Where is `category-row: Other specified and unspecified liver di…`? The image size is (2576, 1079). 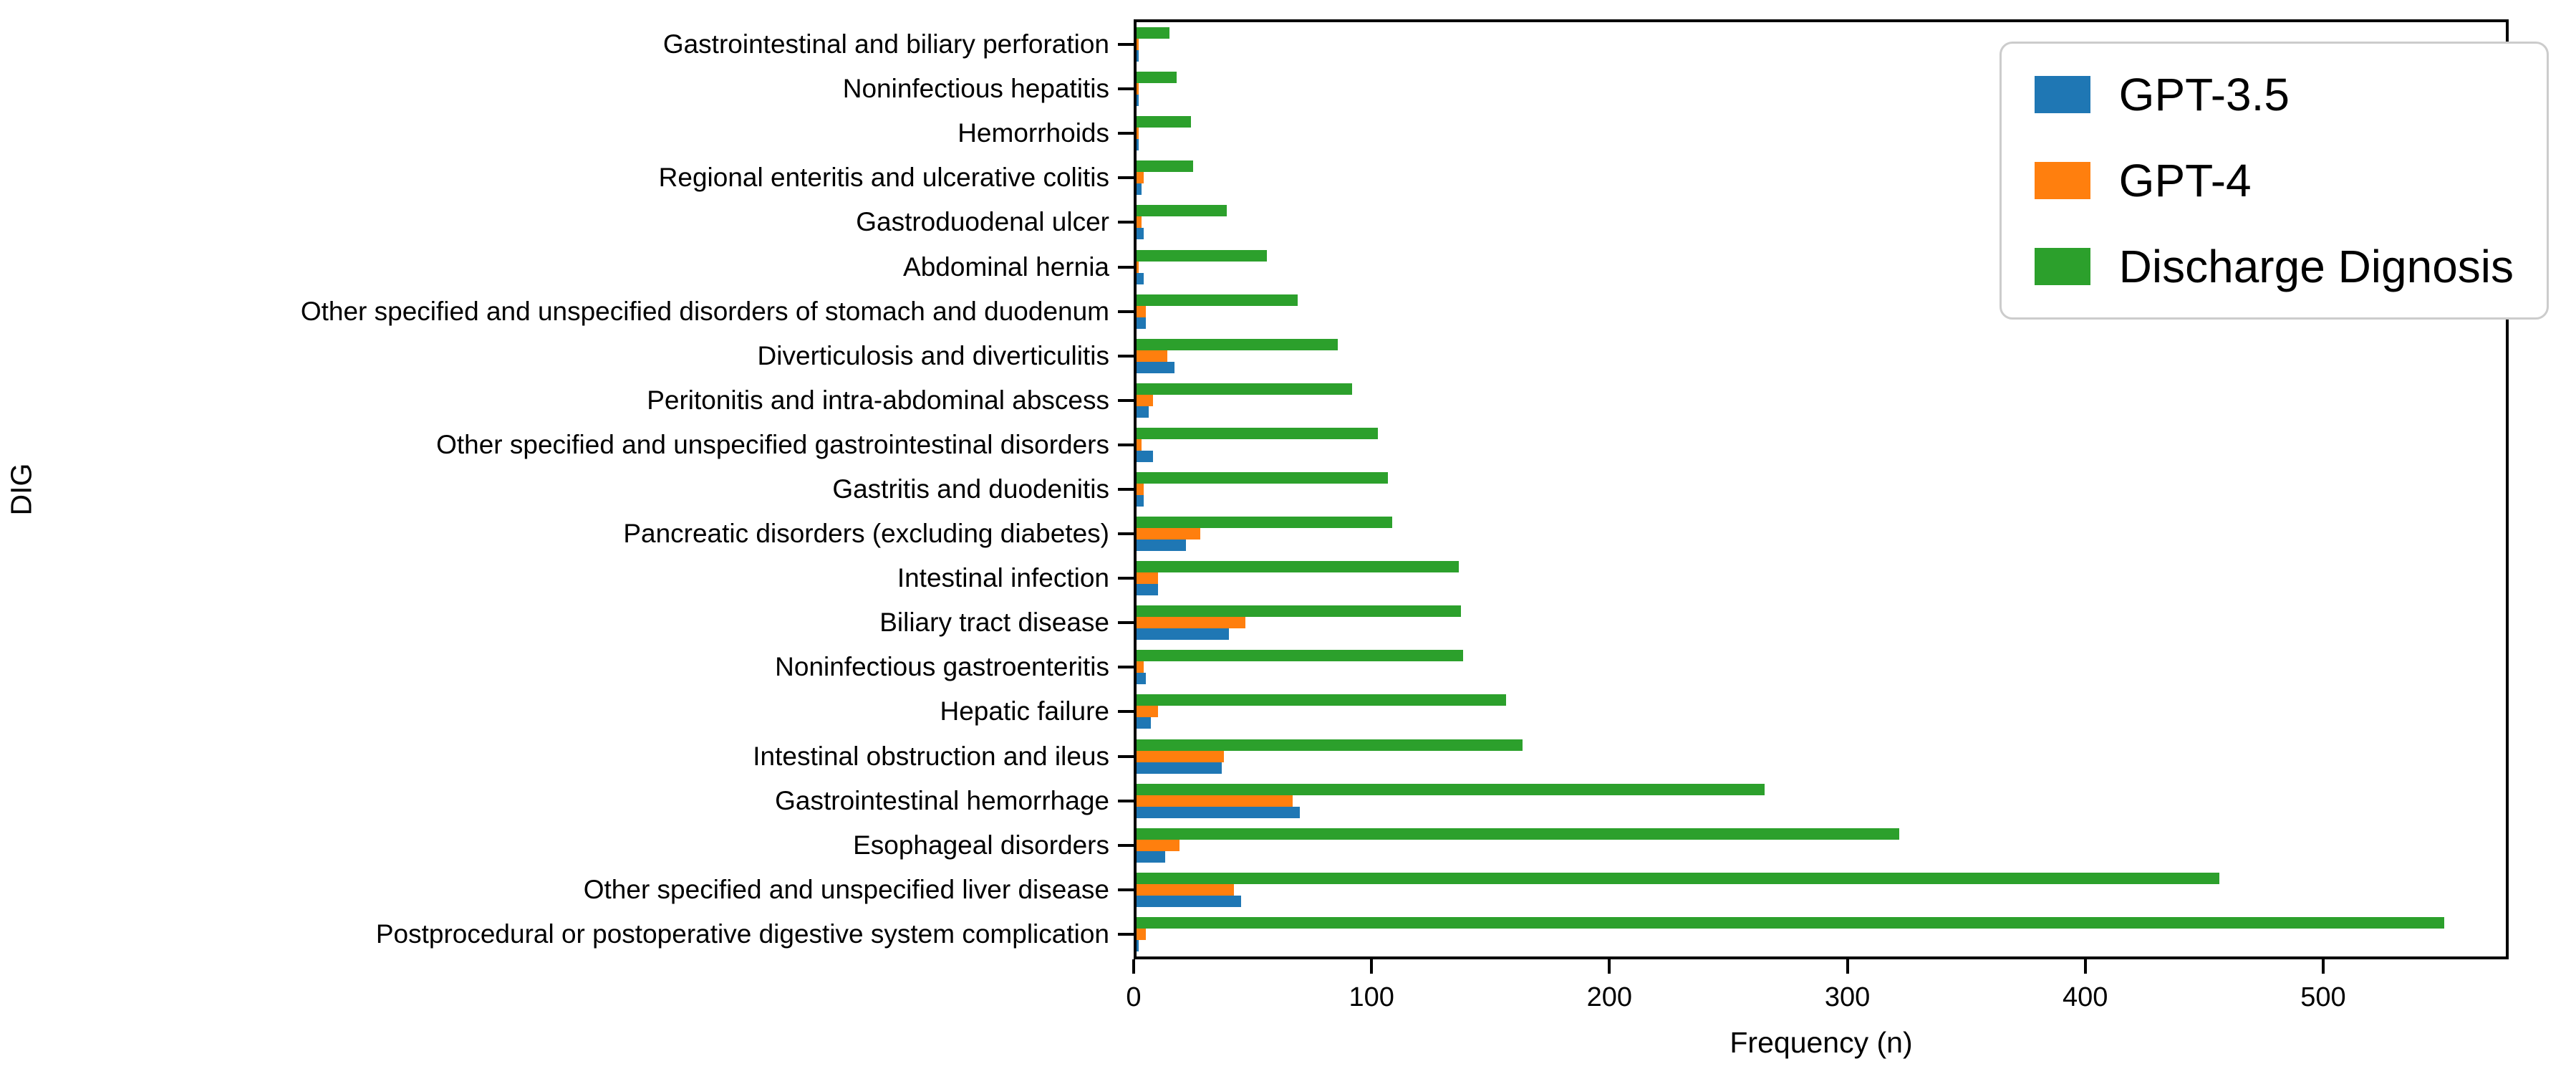 category-row: Other specified and unspecified liver di… is located at coordinates (1545, 890).